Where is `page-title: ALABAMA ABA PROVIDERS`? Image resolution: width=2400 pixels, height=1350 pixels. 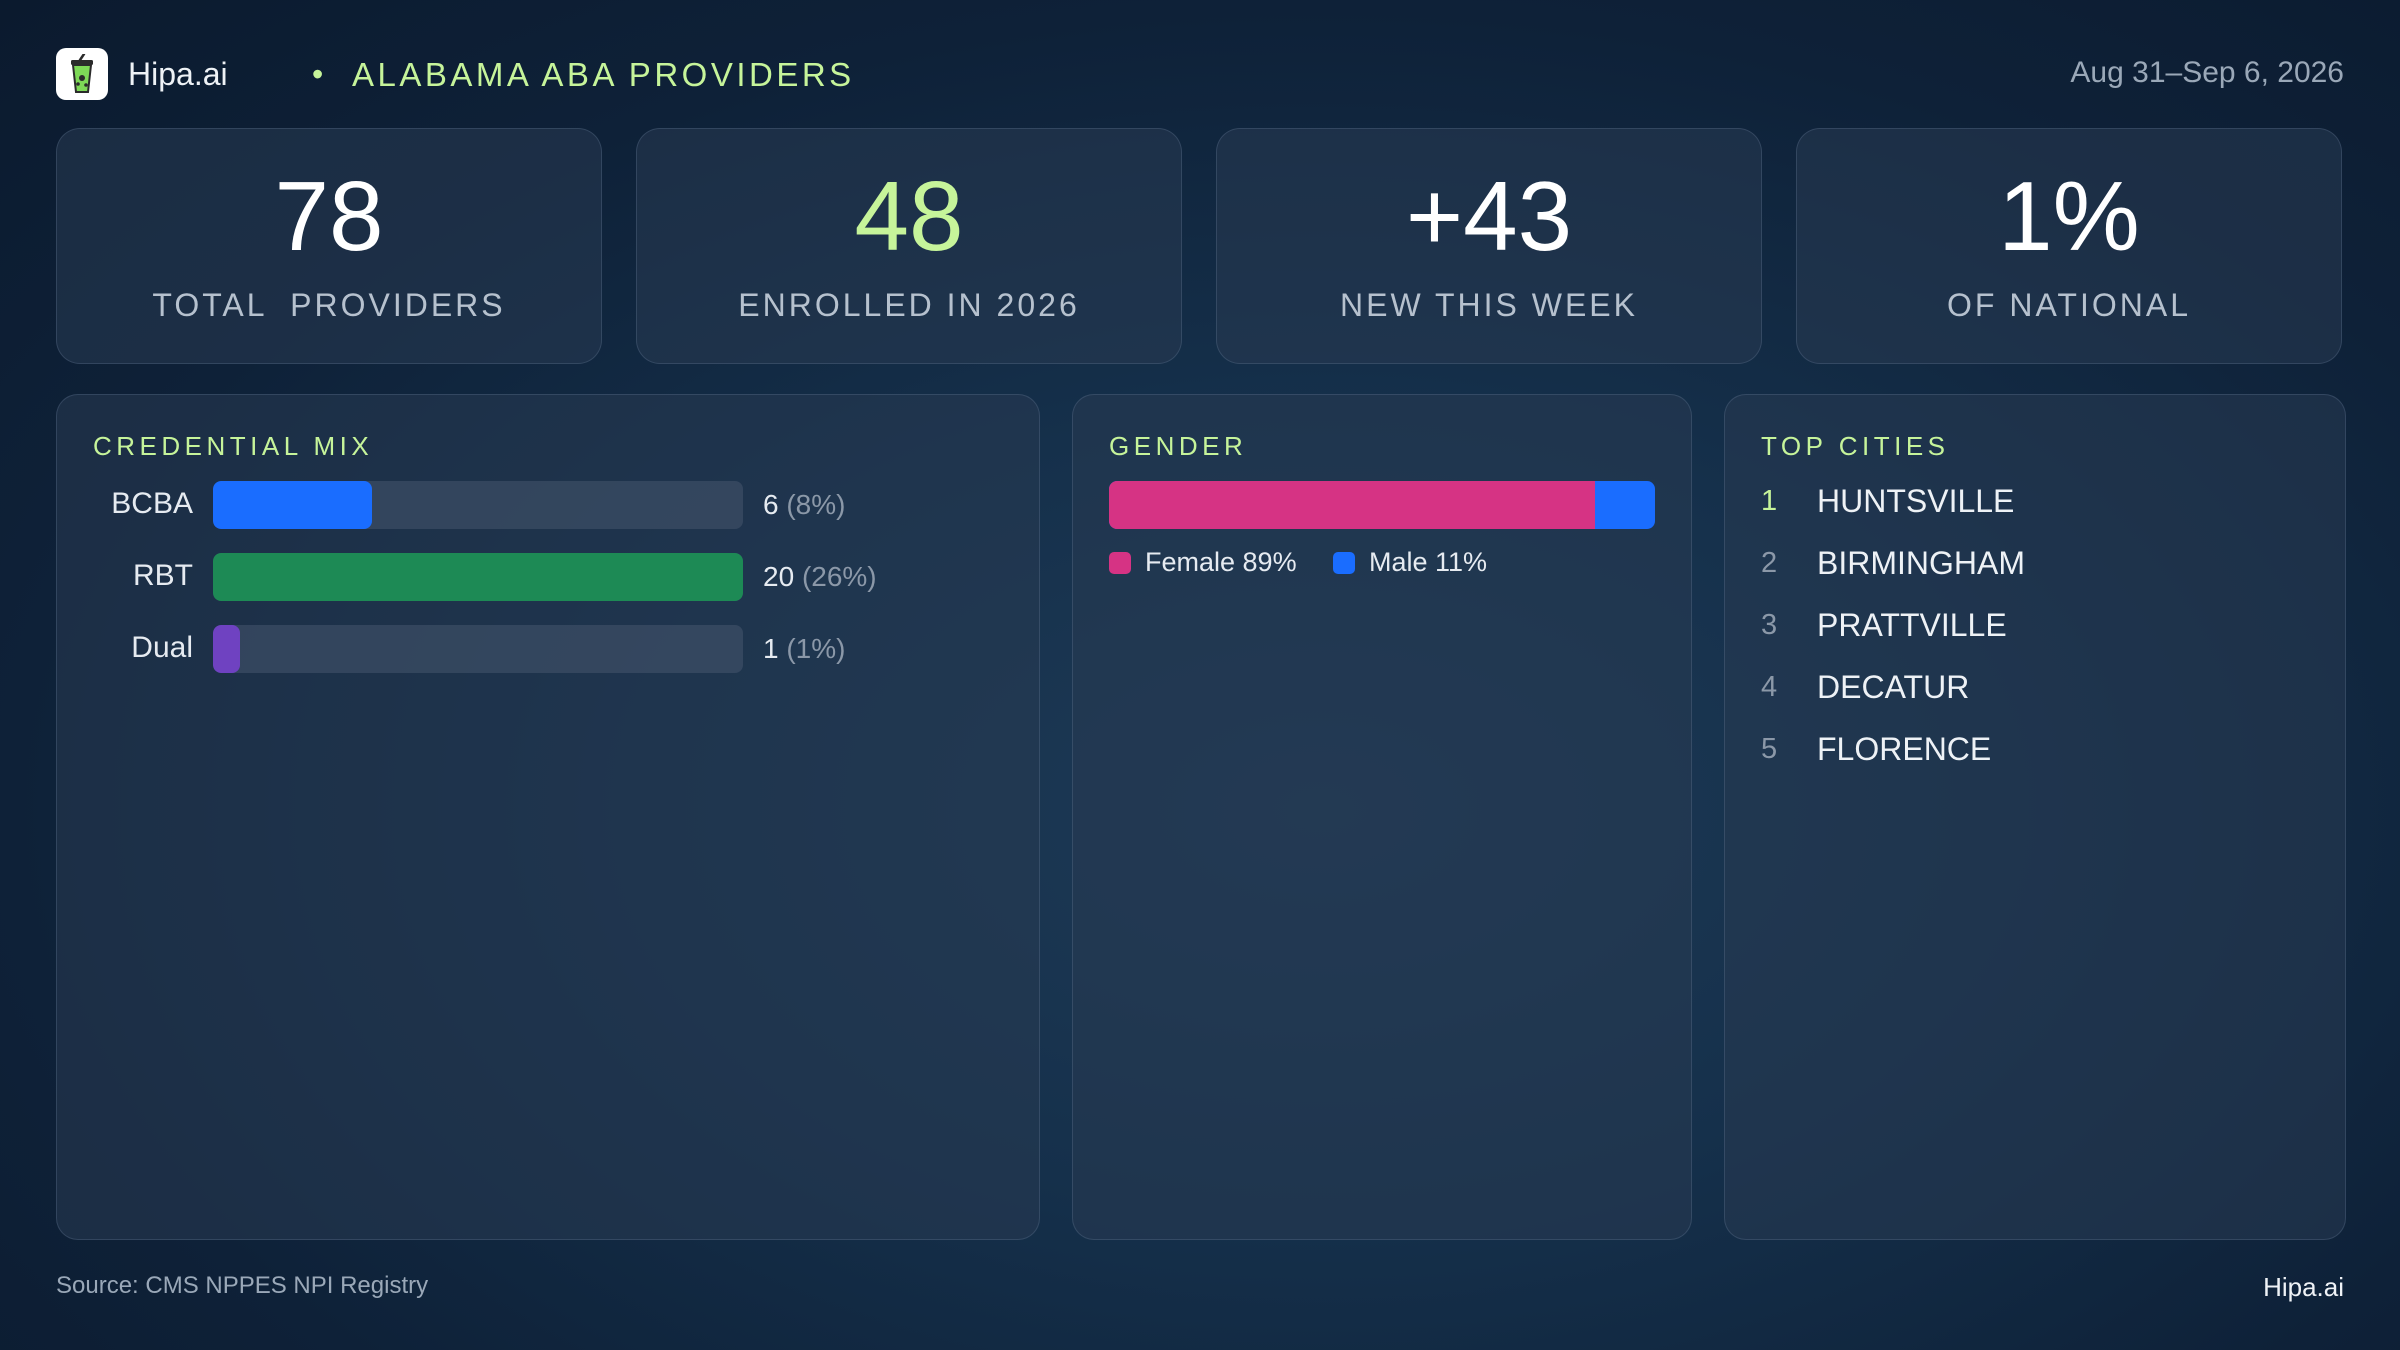
page-title: ALABAMA ABA PROVIDERS is located at coordinates (603, 74).